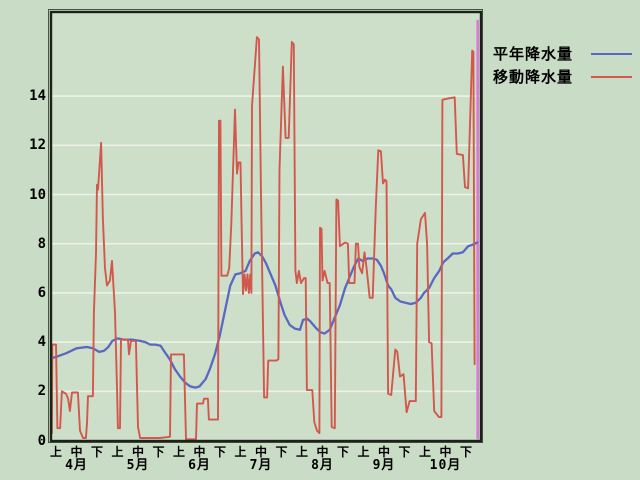  Describe the element at coordinates (37, 194) in the screenshot. I see `y-axis-tick-label: 10` at that location.